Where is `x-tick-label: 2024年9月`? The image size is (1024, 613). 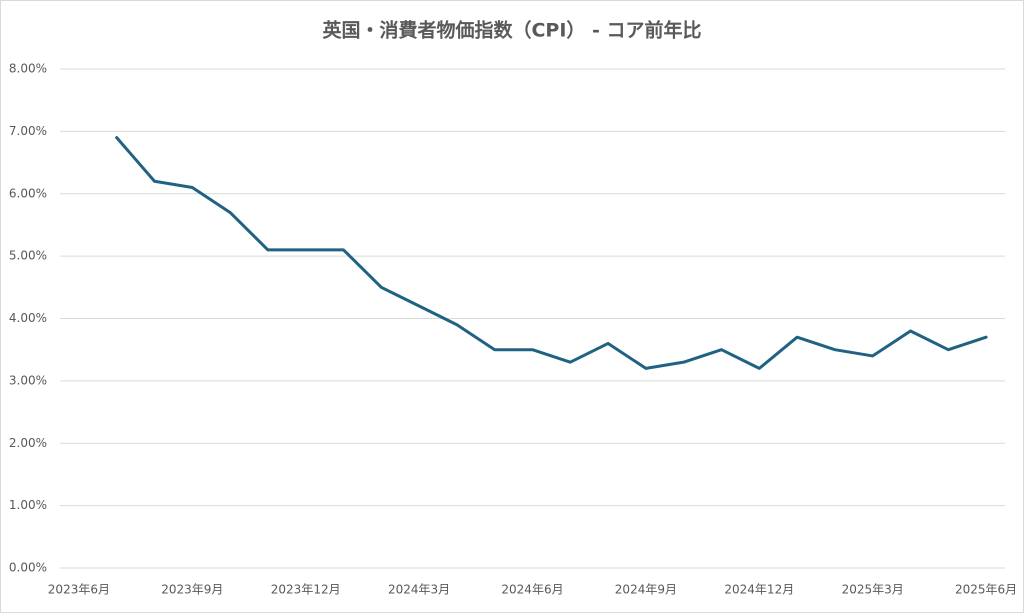 x-tick-label: 2024年9月 is located at coordinates (646, 590).